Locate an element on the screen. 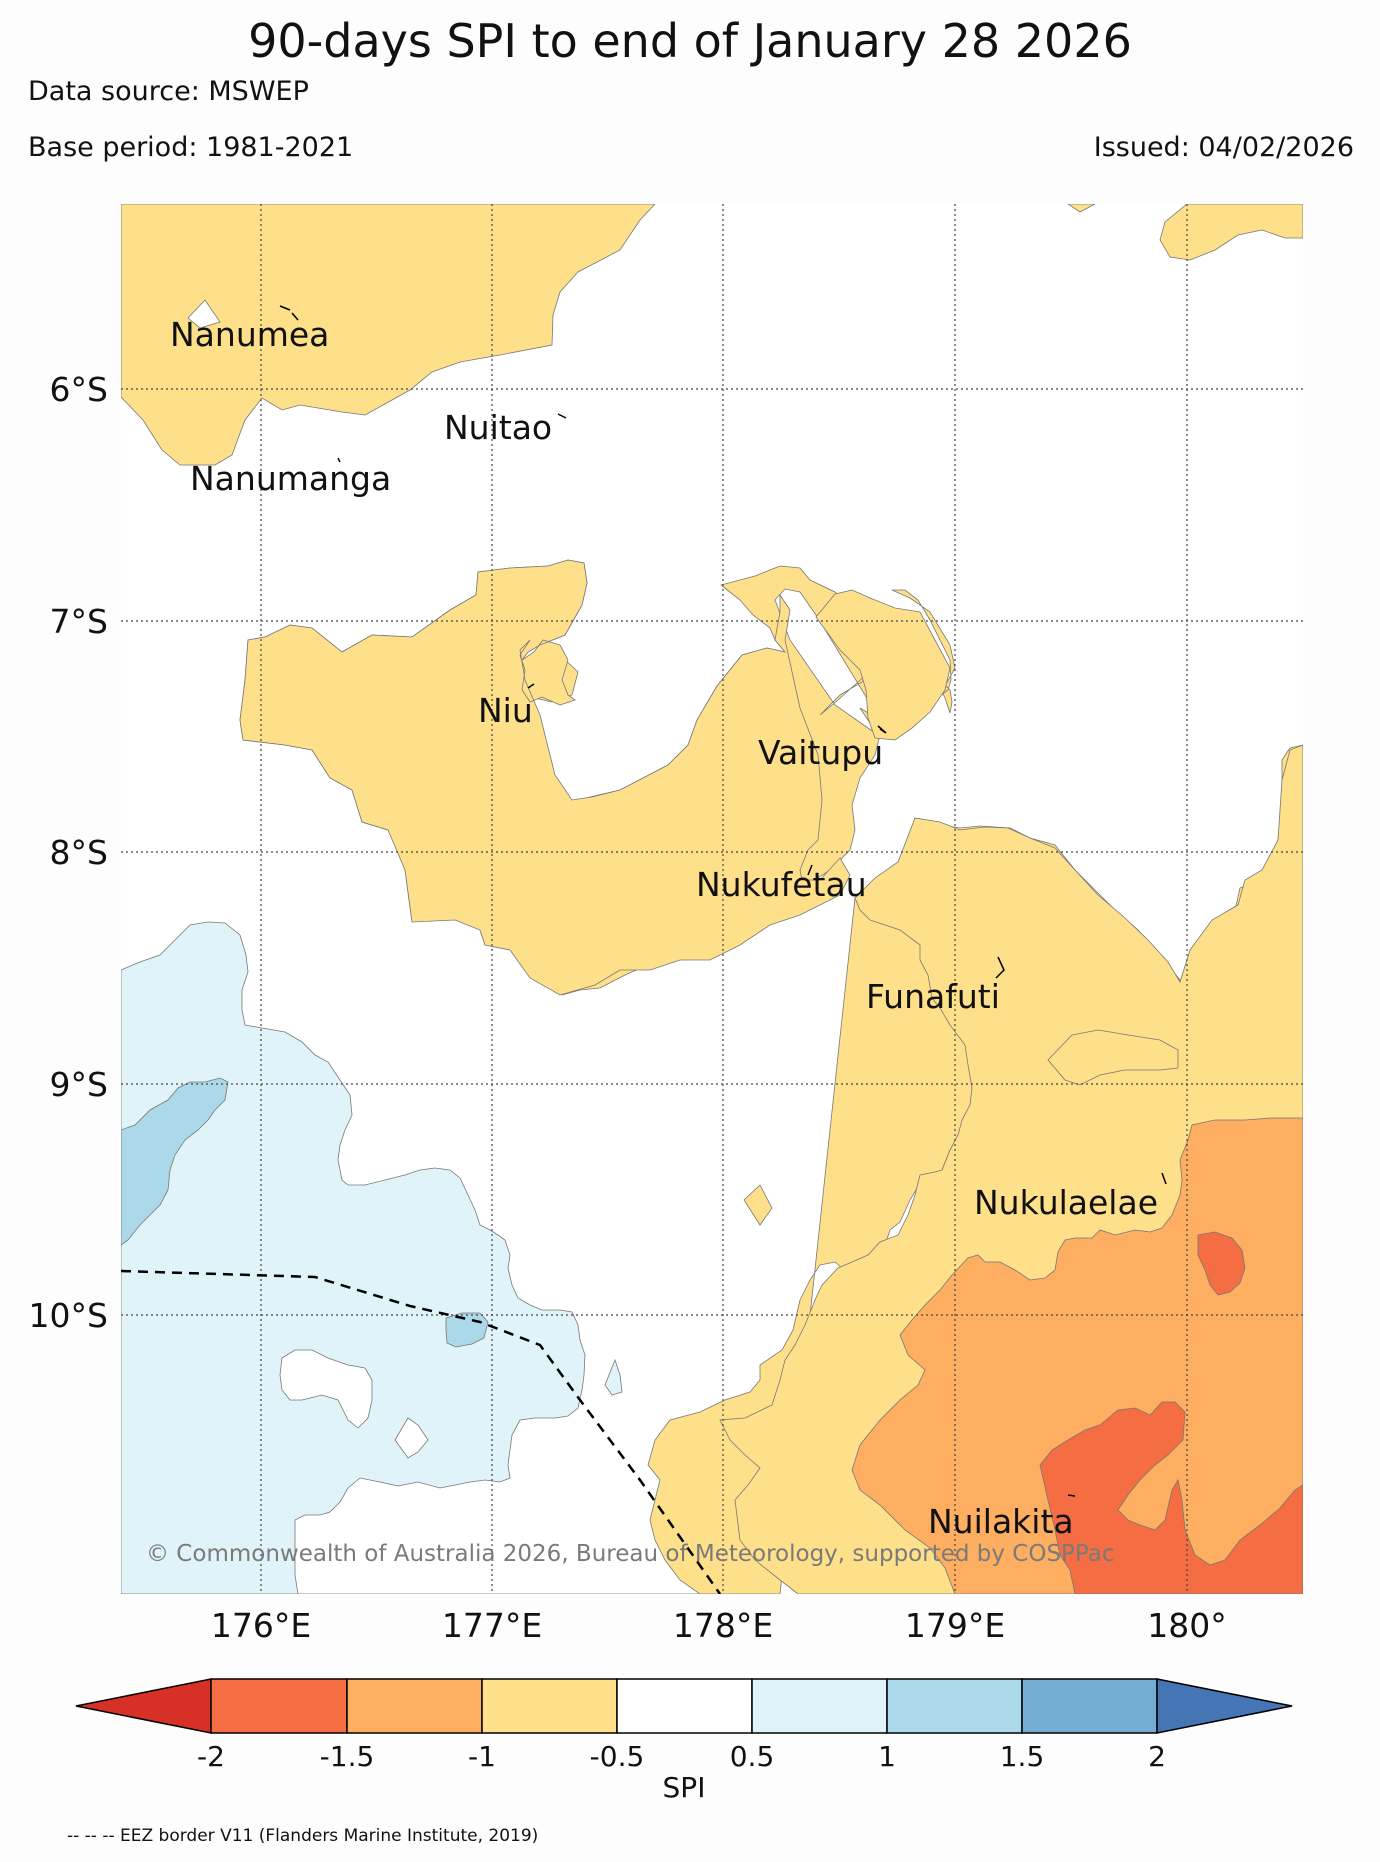 The image size is (1380, 1862). contour-dry-top-right is located at coordinates (1185, 232).